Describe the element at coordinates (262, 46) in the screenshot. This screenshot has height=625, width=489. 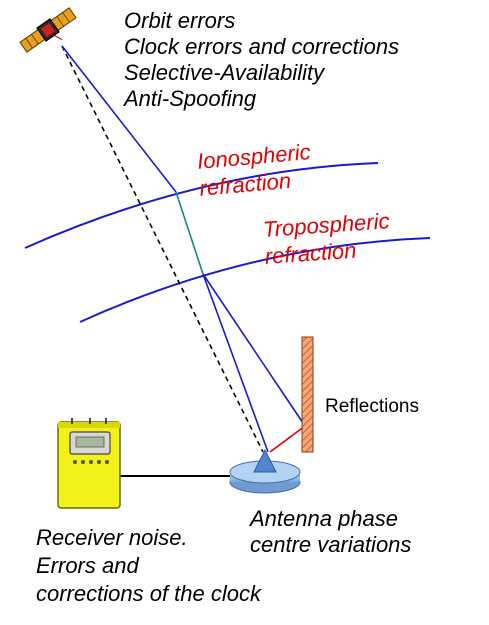
I see `clock-errors-text: Clock errors and corrections` at that location.